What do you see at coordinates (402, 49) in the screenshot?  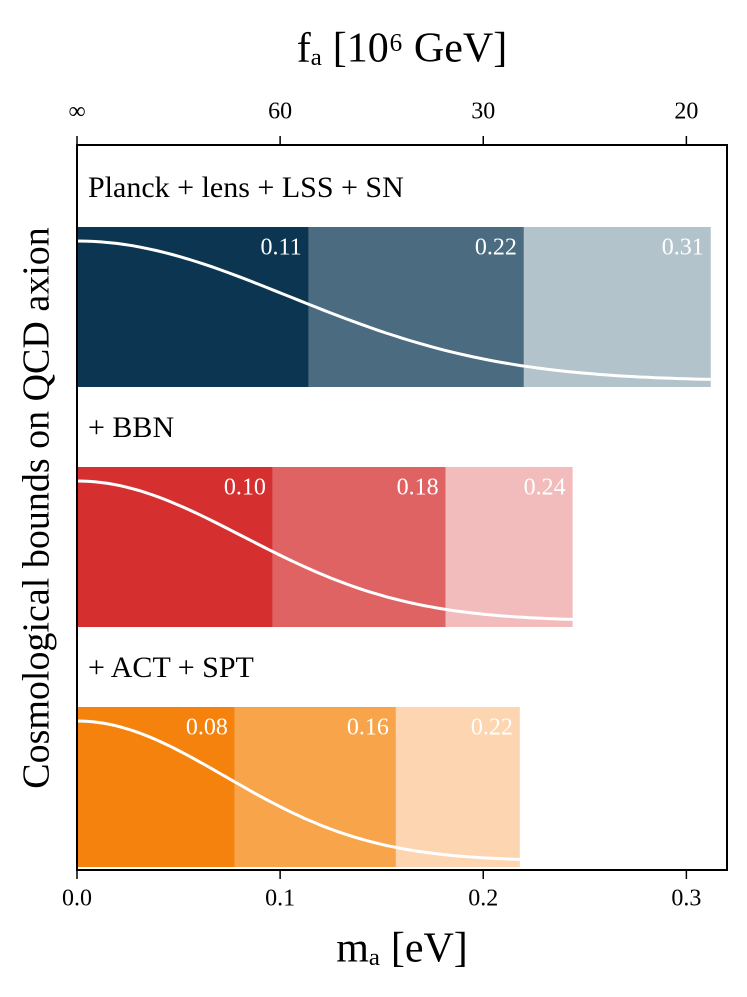 I see `x2-axis-label: fₐ [10⁶ GeV]` at bounding box center [402, 49].